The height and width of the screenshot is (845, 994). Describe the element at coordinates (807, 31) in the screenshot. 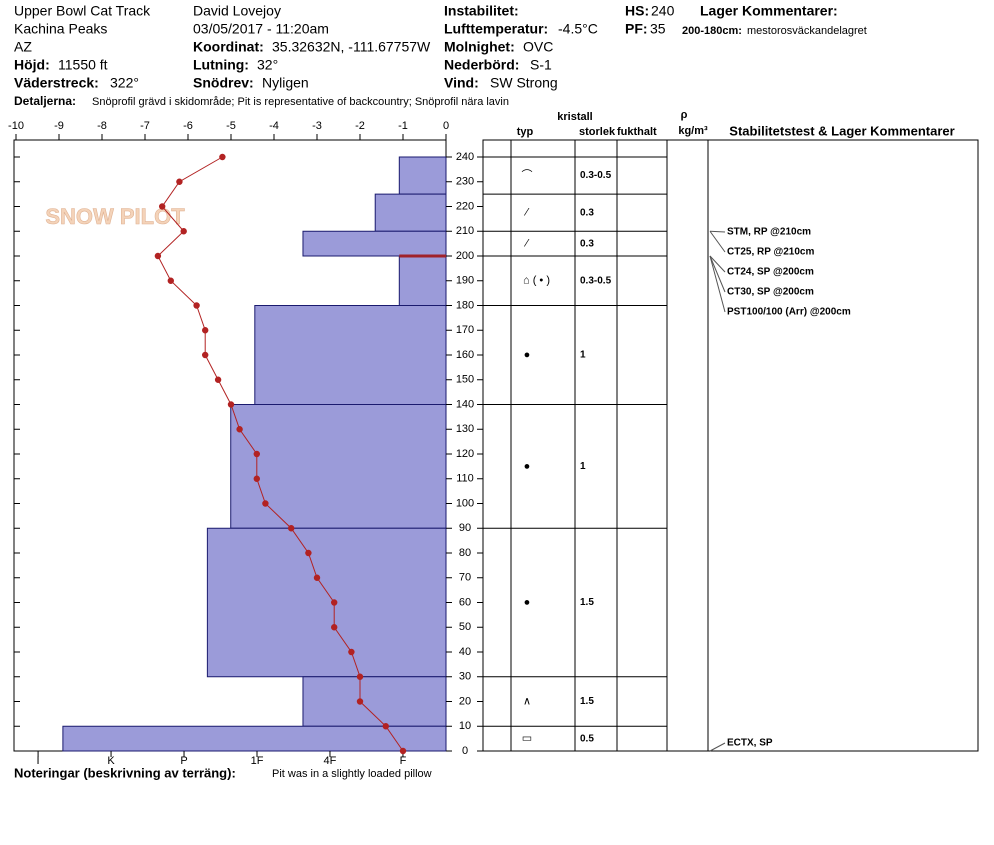

I see `value: mestorosväckandelagret` at that location.